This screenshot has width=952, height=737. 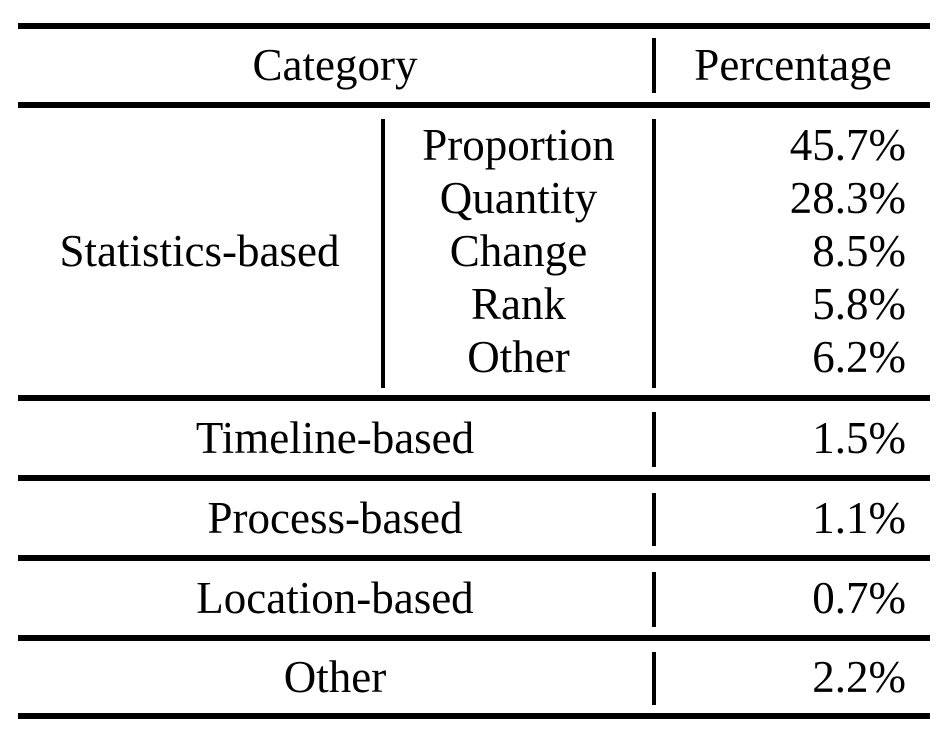 What do you see at coordinates (335, 517) in the screenshot?
I see `row-label-process: Process-based` at bounding box center [335, 517].